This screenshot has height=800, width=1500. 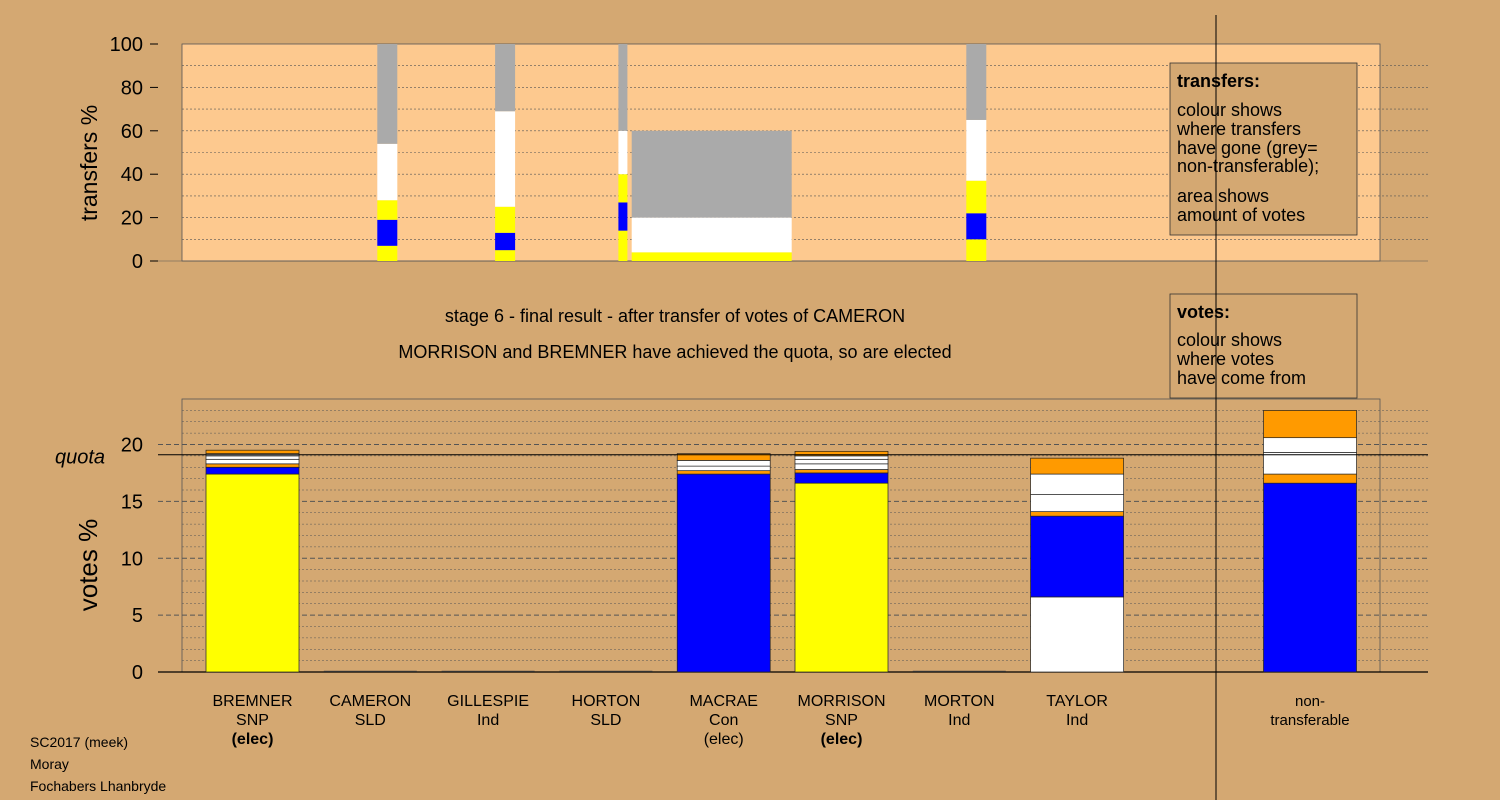 I want to click on candidate-name: HORTON, so click(x=606, y=701).